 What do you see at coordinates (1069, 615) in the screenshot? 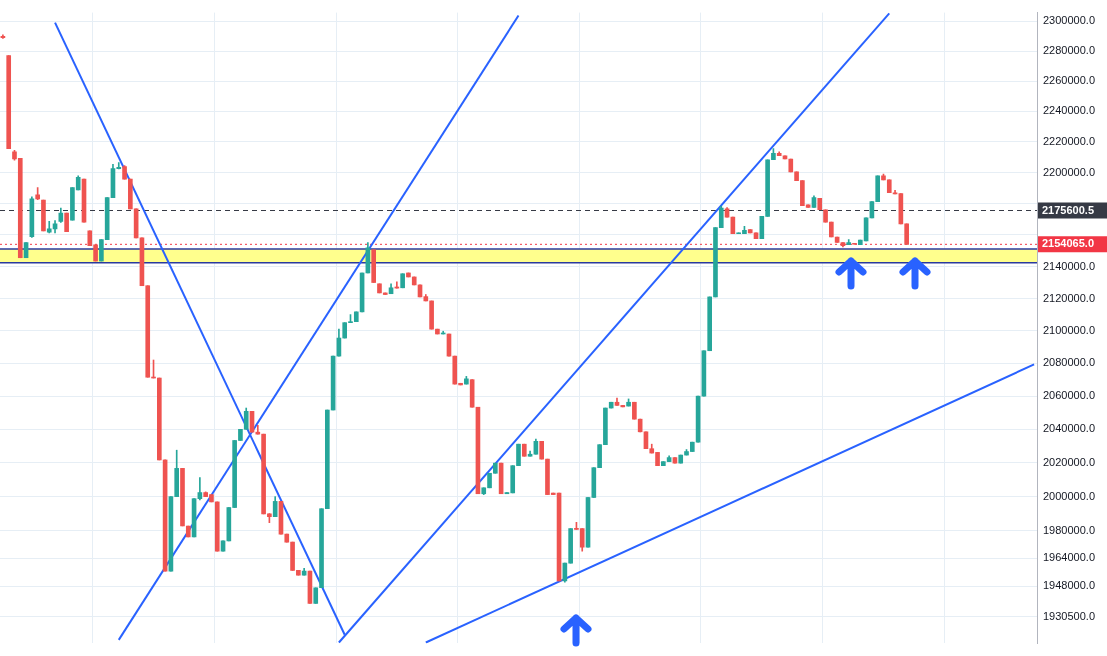
I see `y-tick-label: 1930500.0` at bounding box center [1069, 615].